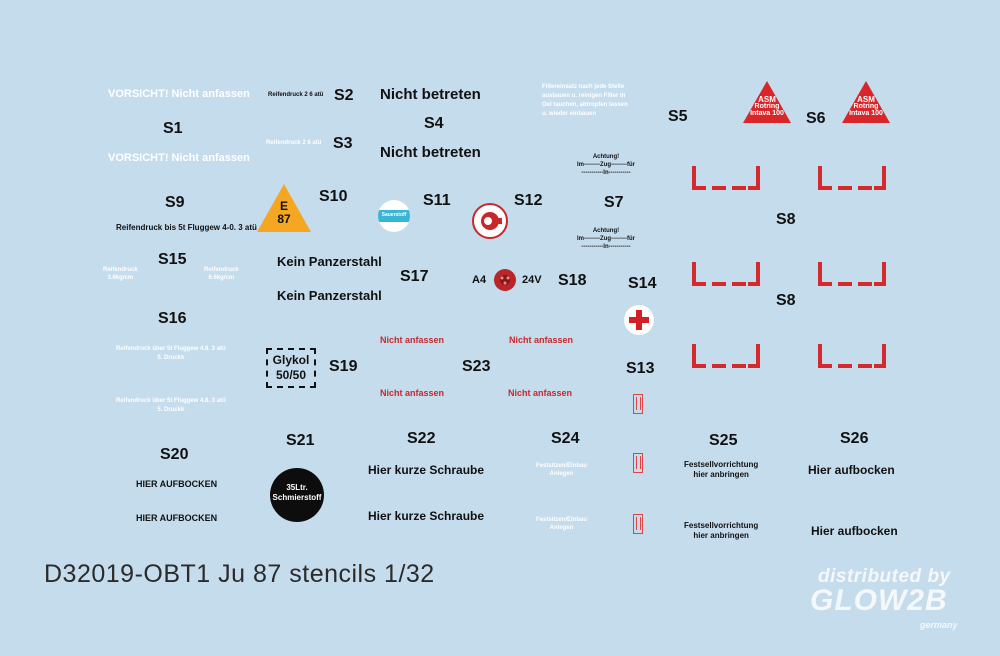 The width and height of the screenshot is (1000, 656). I want to click on stencil-nicht-anfassen-4: Nicht anfassen, so click(540, 393).